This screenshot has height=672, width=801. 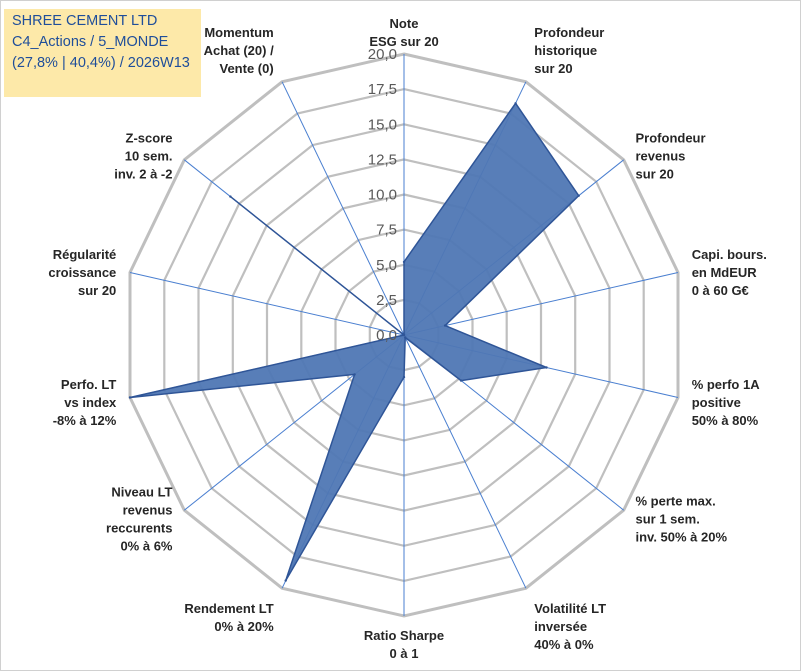 I want to click on axis-label-line: historique, so click(x=565, y=50).